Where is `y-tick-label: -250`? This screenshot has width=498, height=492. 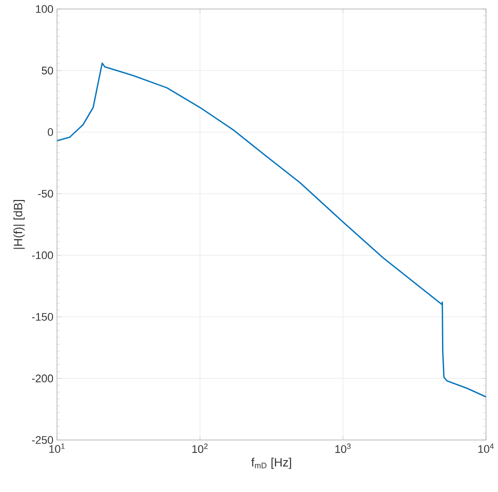
y-tick-label: -250 is located at coordinates (43, 440).